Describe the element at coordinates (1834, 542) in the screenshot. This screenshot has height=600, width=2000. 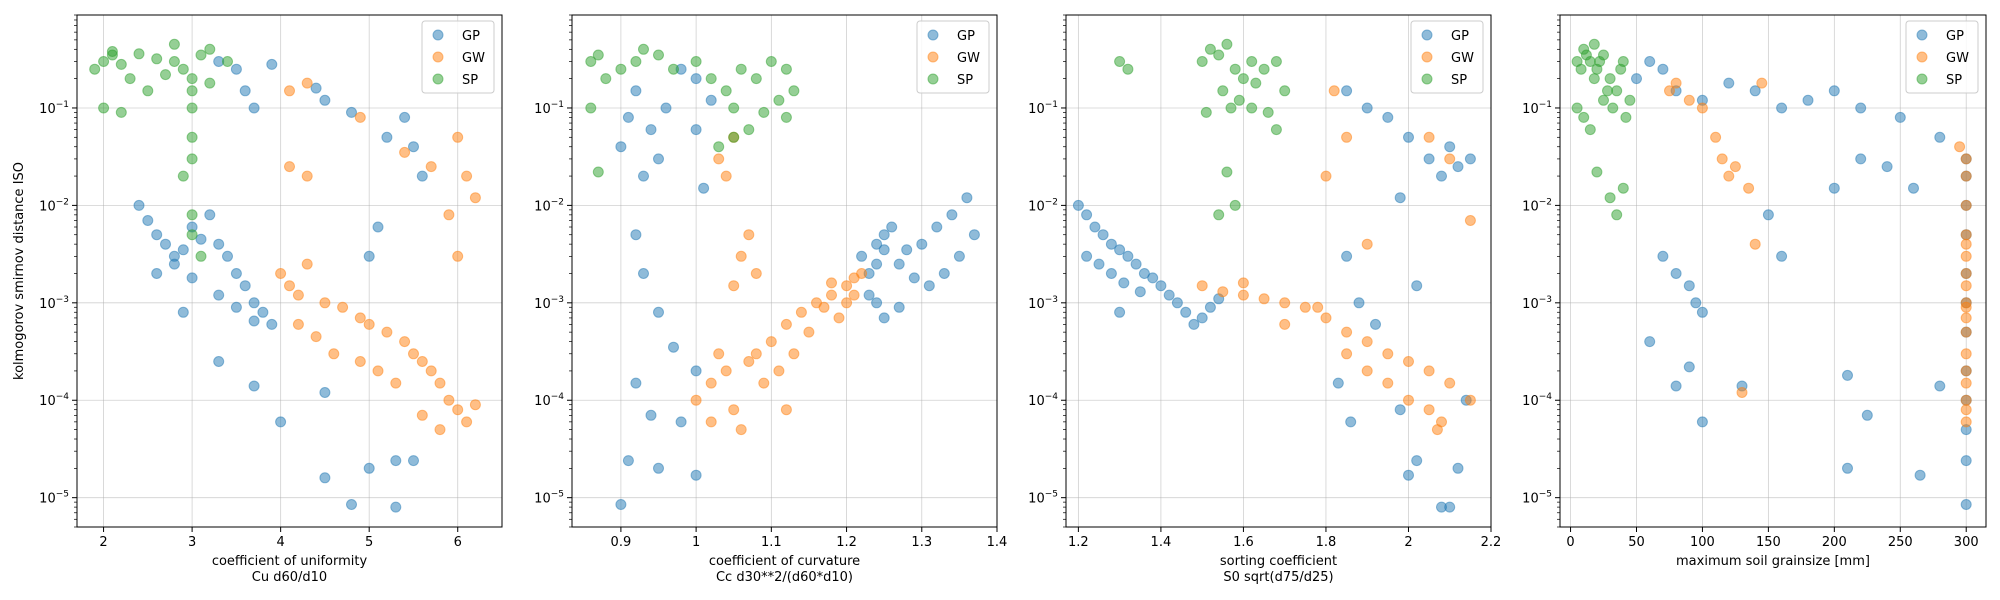
I see `x-tick-label: 200` at that location.